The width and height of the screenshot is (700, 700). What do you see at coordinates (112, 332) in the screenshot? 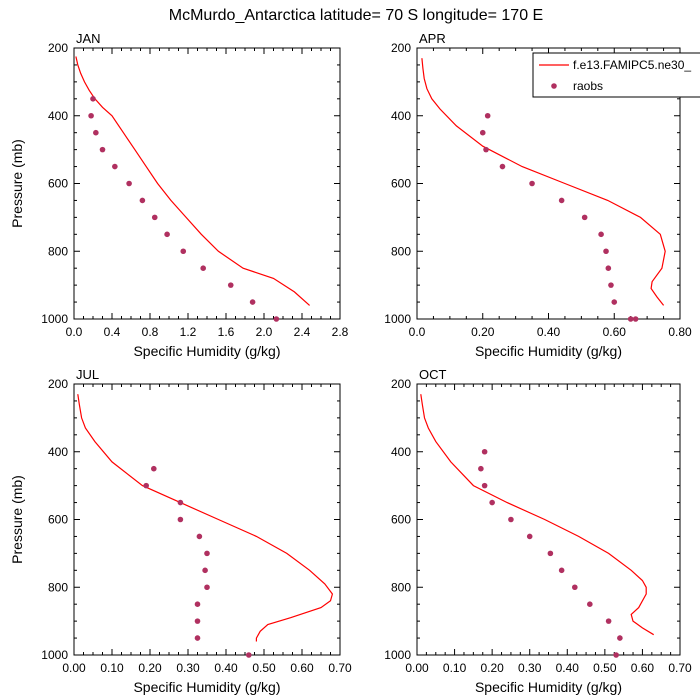
I see `x-tick-label: 0.4` at bounding box center [112, 332].